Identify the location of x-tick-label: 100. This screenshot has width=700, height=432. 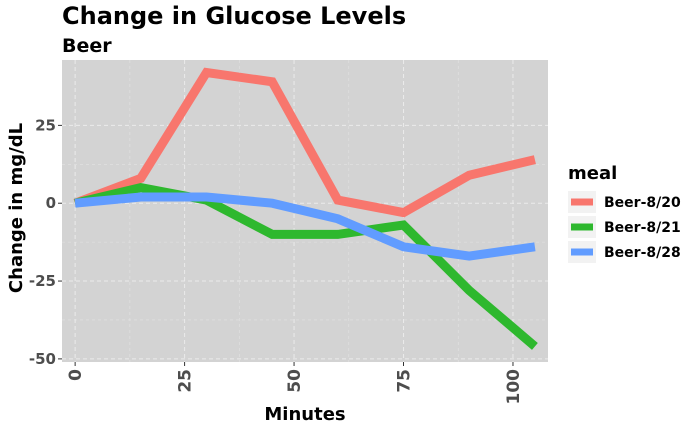
(514, 387).